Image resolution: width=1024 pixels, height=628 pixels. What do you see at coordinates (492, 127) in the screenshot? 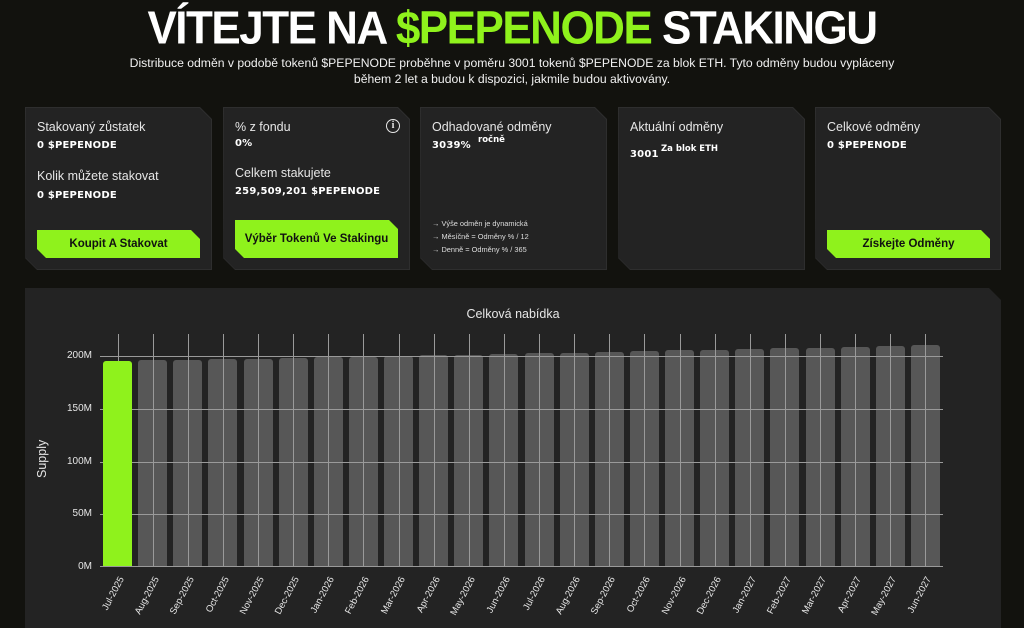
I see `estimated-rewards-label: Odhadované odměny` at bounding box center [492, 127].